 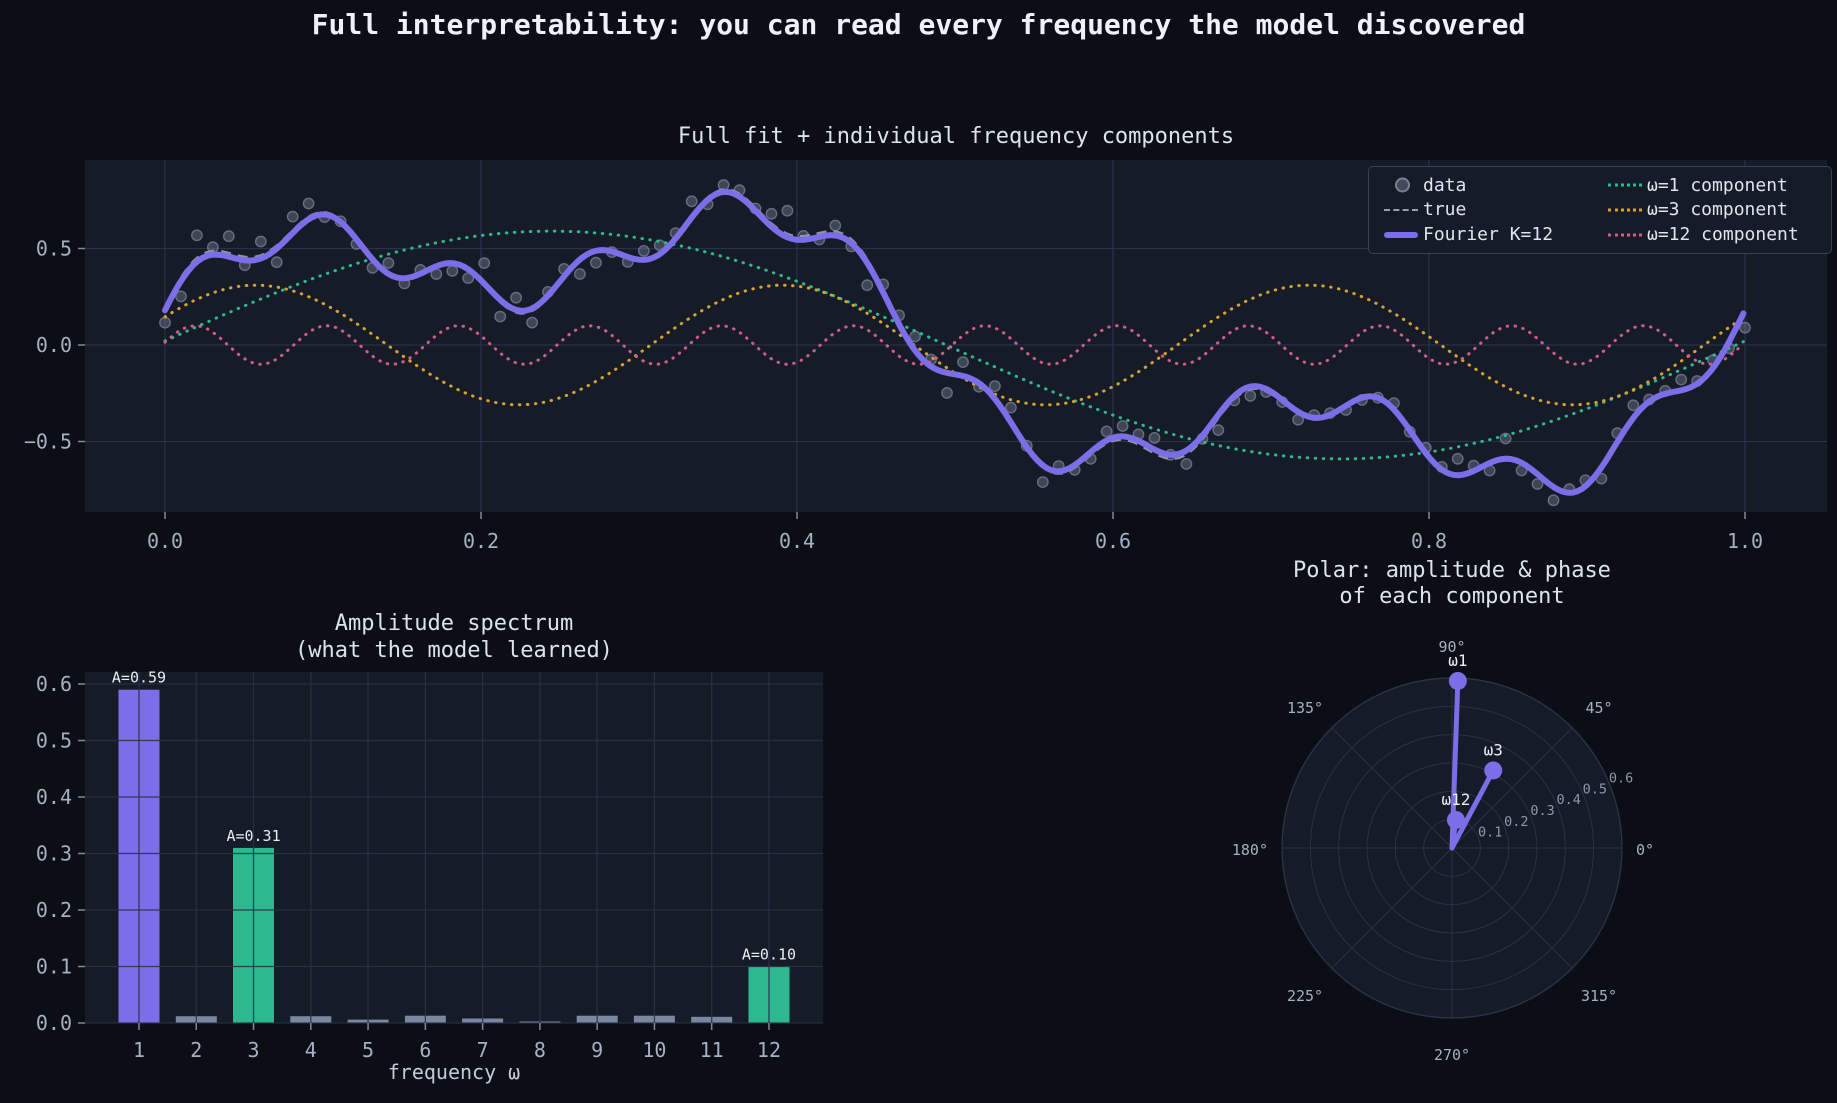 I want to click on svg-text: 10, so click(x=654, y=1050).